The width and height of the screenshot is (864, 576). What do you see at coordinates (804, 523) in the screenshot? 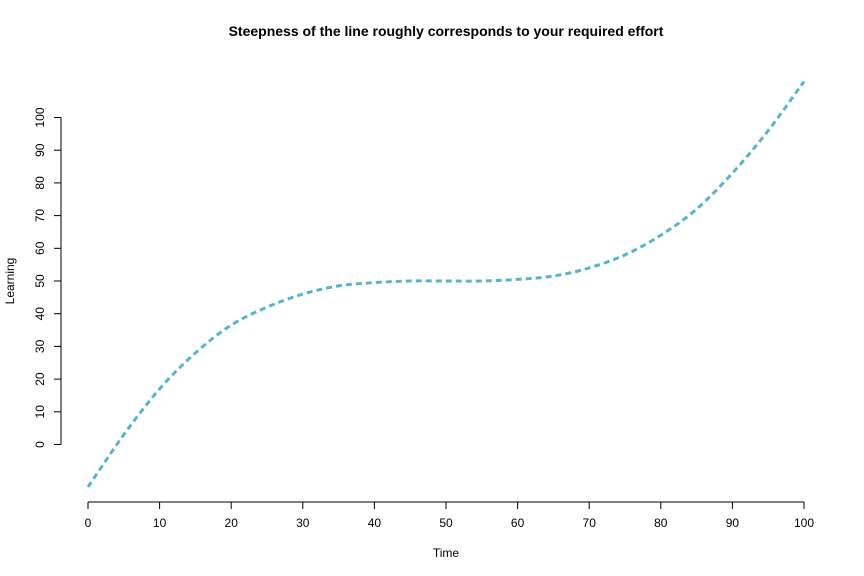
I see `x-tick-label: 100` at bounding box center [804, 523].